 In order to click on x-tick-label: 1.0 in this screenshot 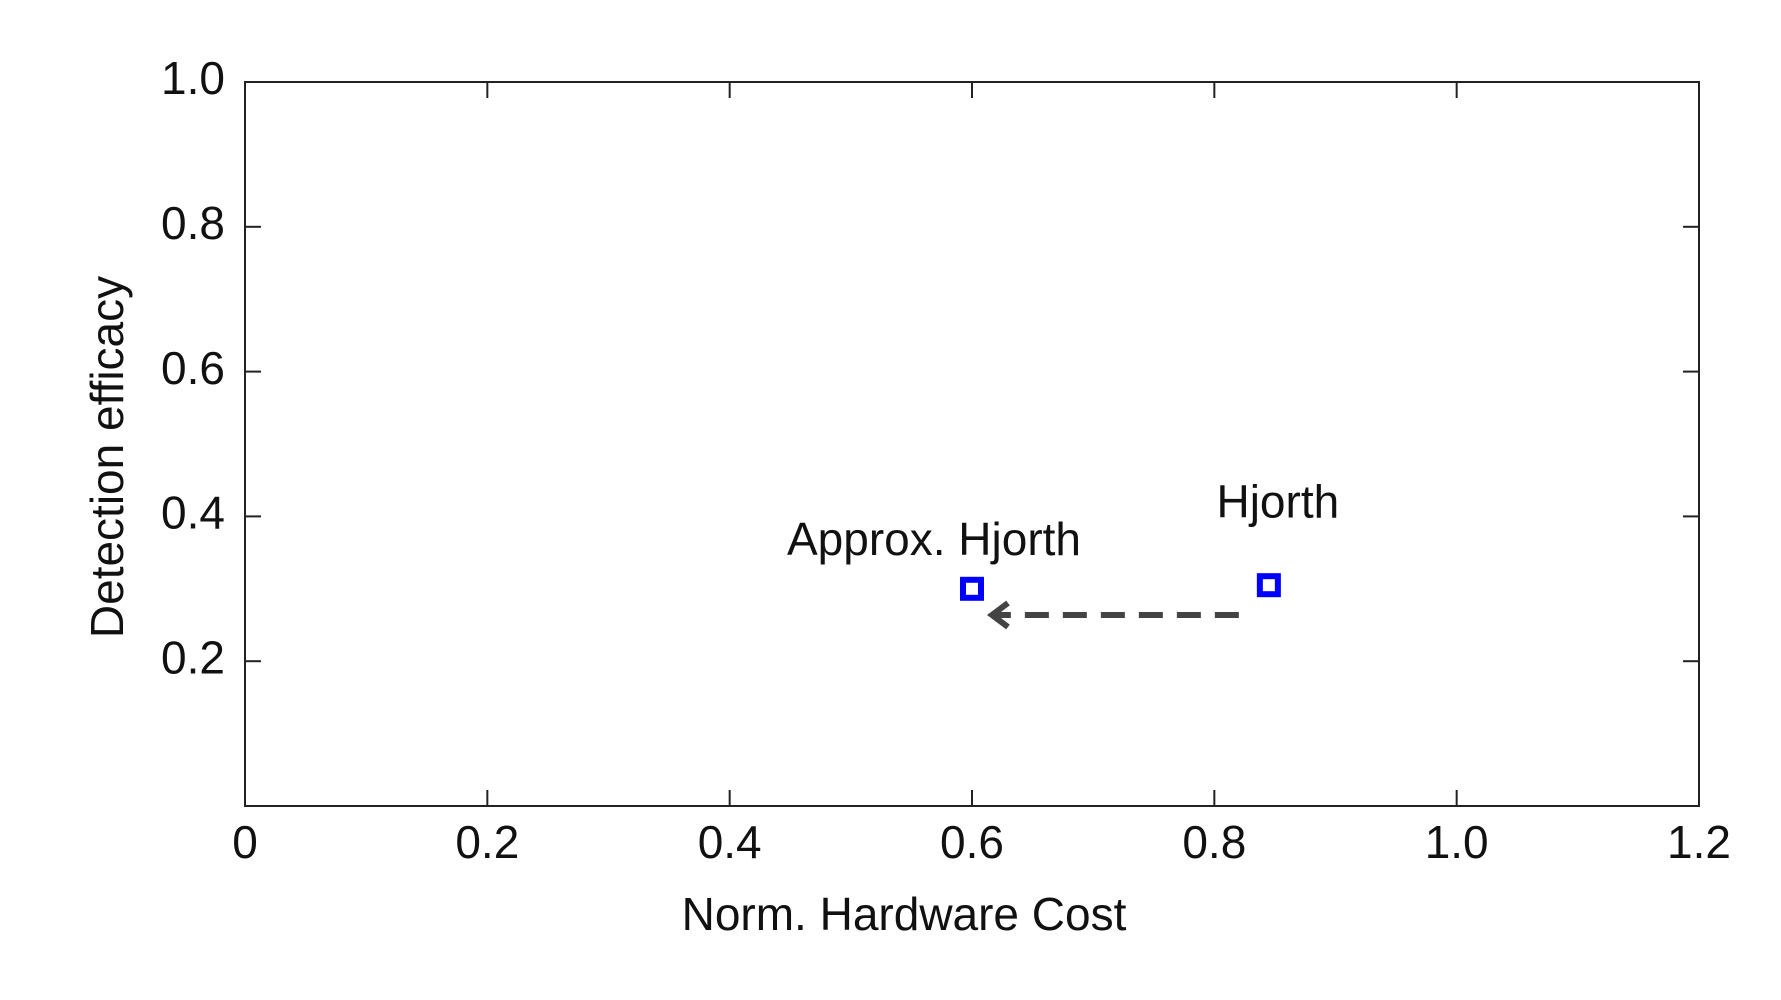, I will do `click(1457, 842)`.